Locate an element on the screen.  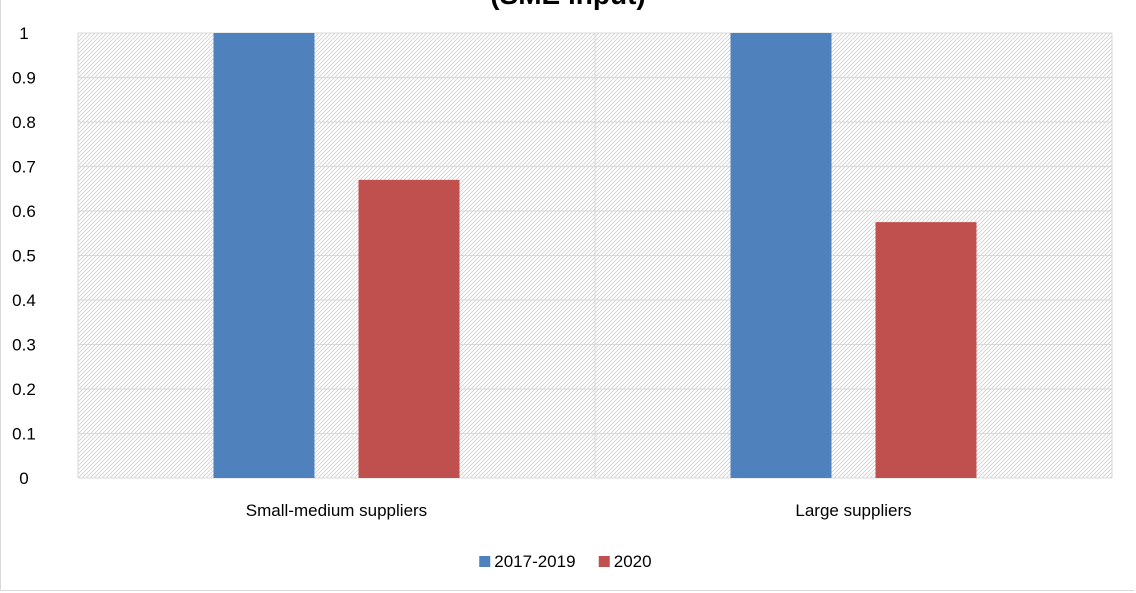
x-category-label: Small-medium suppliers is located at coordinates (336, 510).